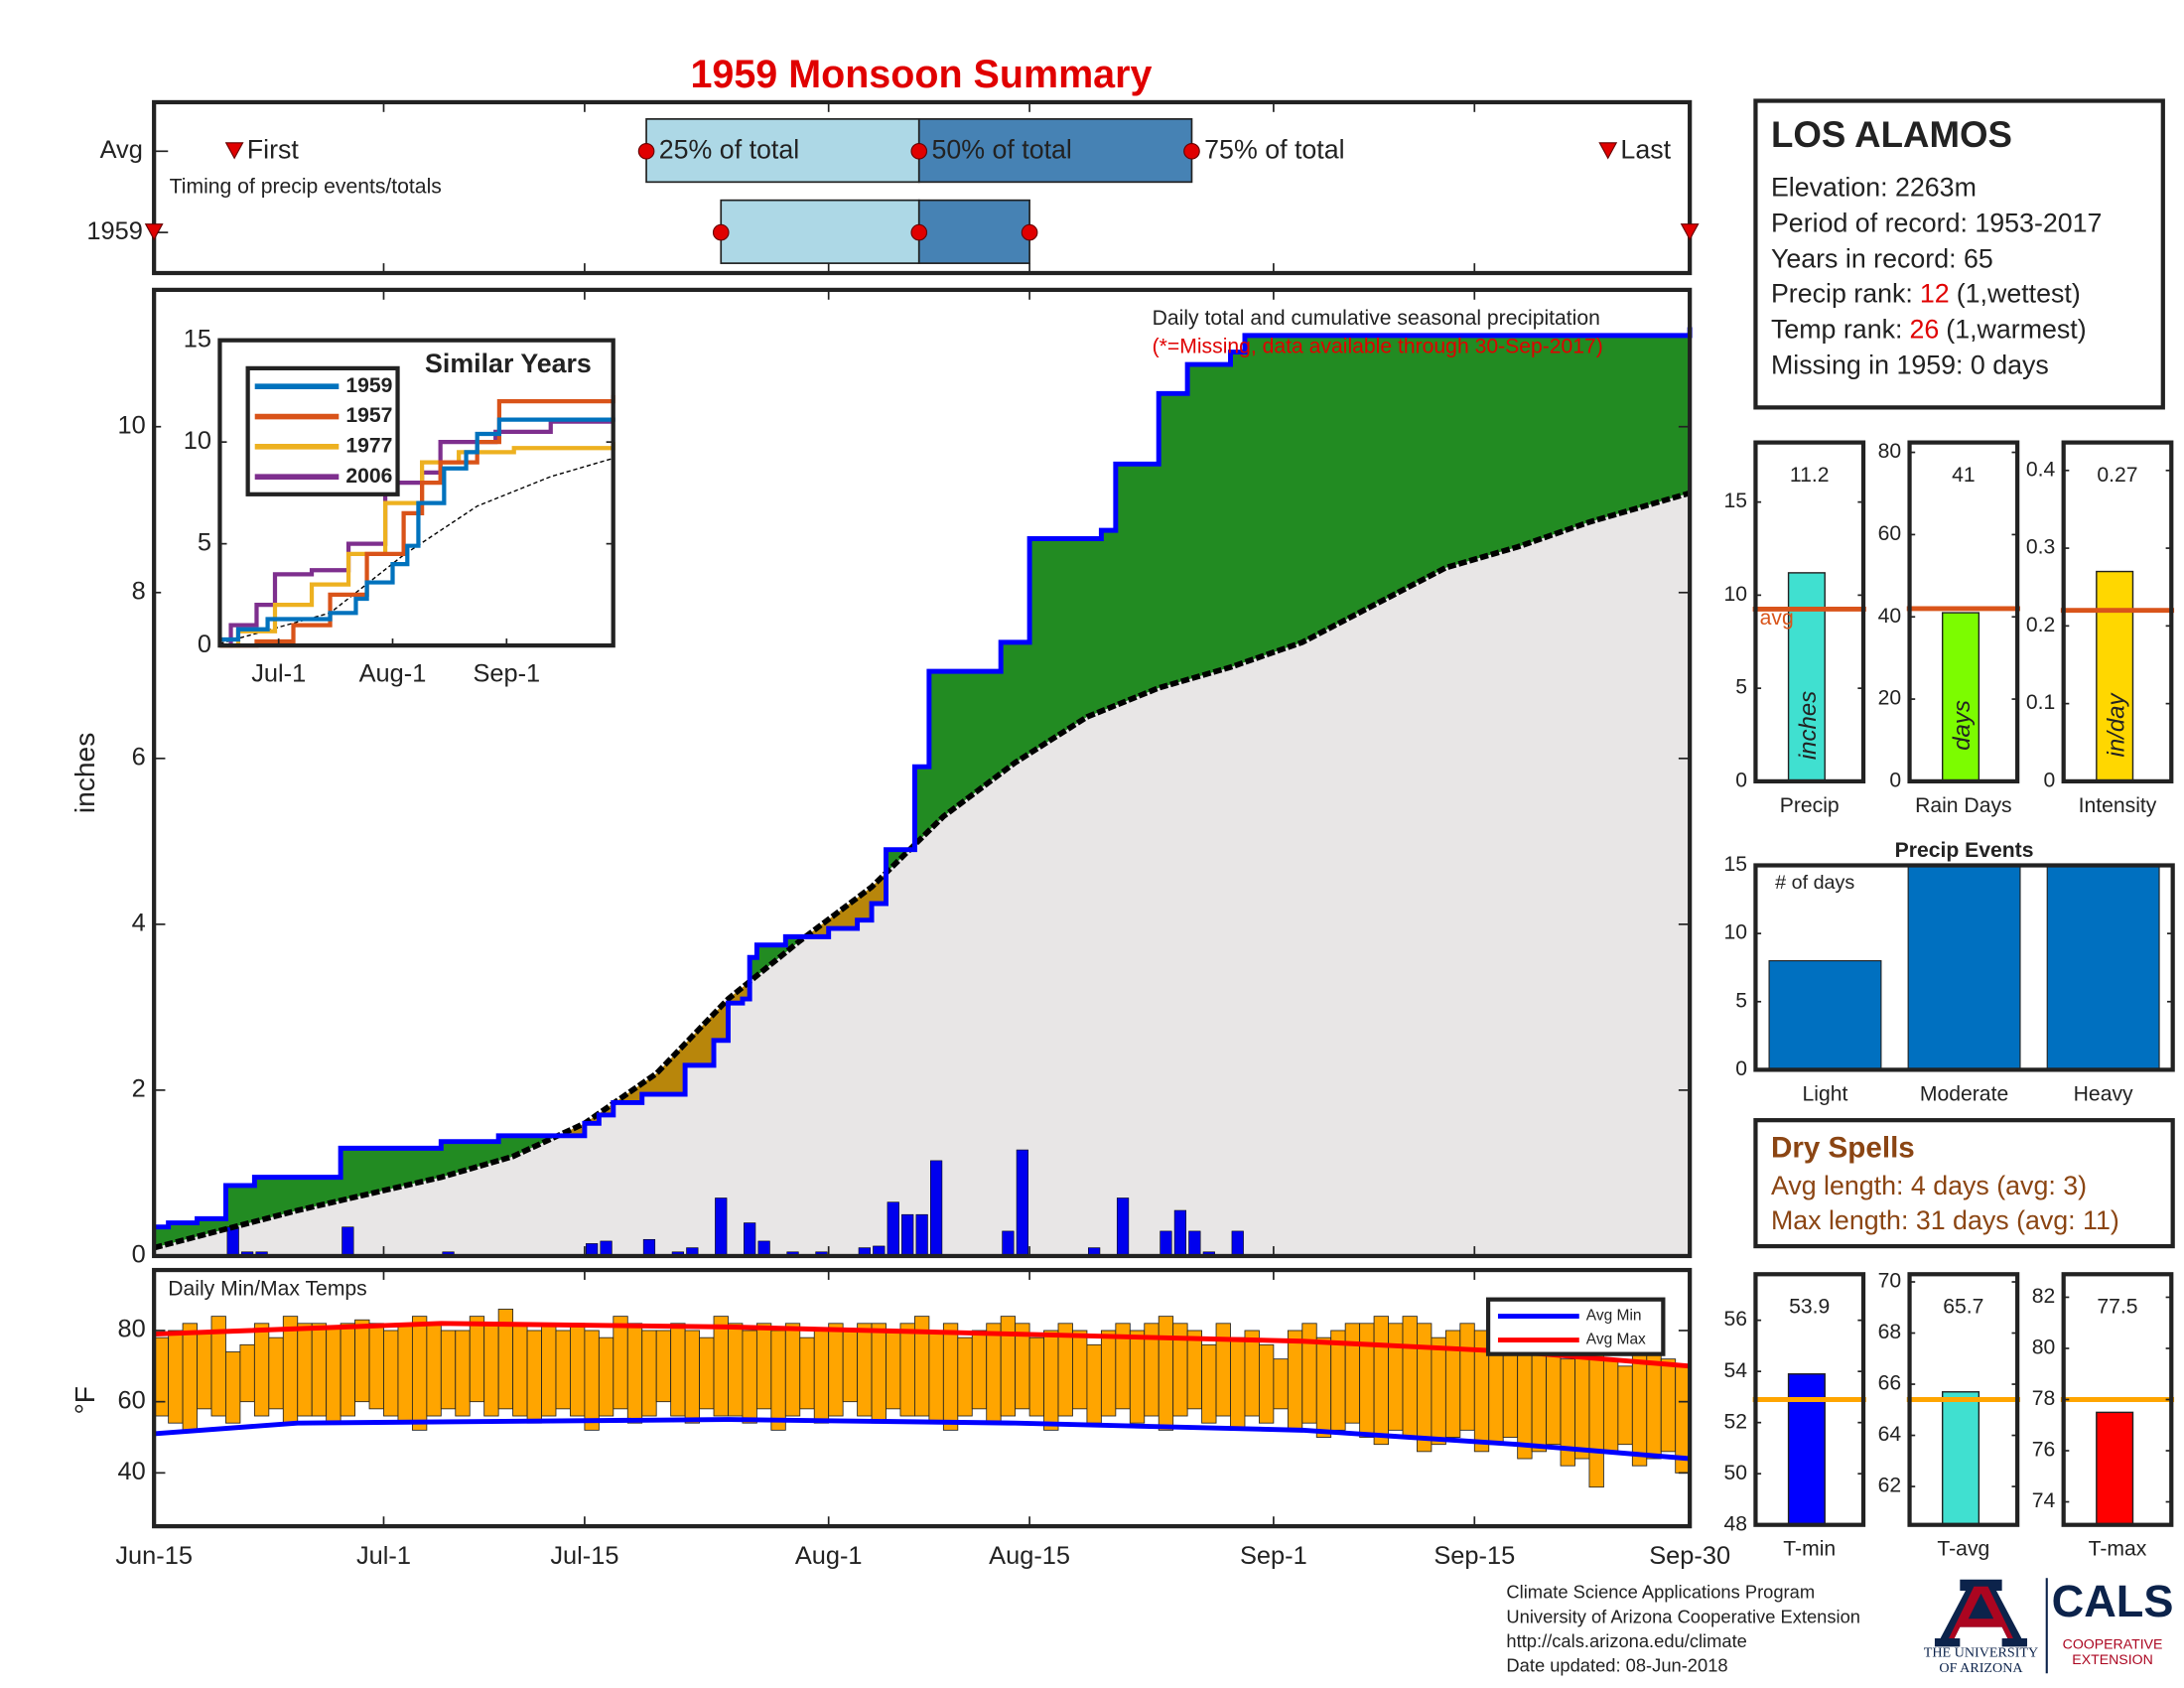  I want to click on legend-box, so click(1575, 1326).